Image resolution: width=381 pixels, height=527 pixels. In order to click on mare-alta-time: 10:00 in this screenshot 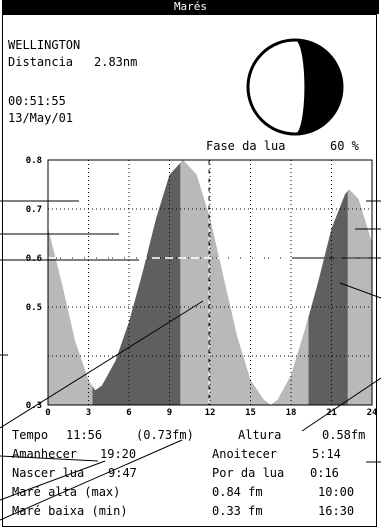, I will do `click(336, 492)`.